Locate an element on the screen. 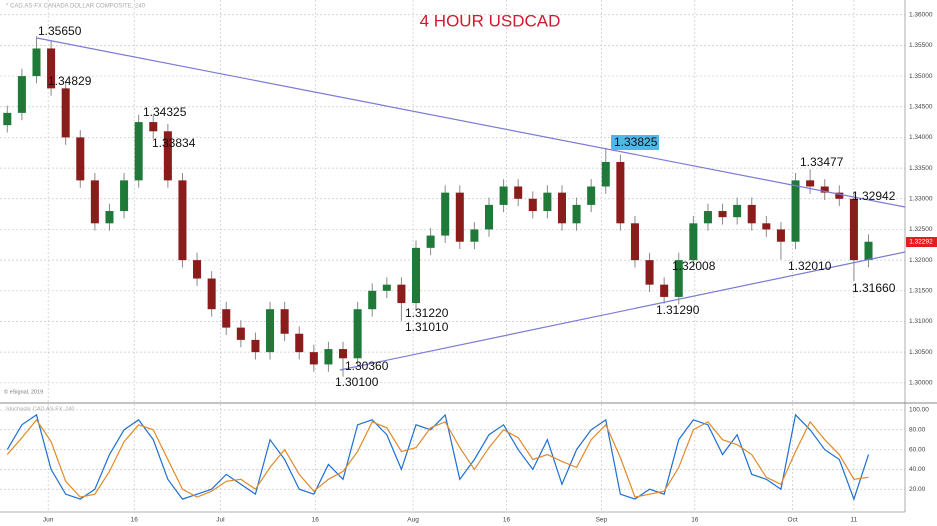 The image size is (937, 526). x-tick-label: Oct is located at coordinates (793, 520).